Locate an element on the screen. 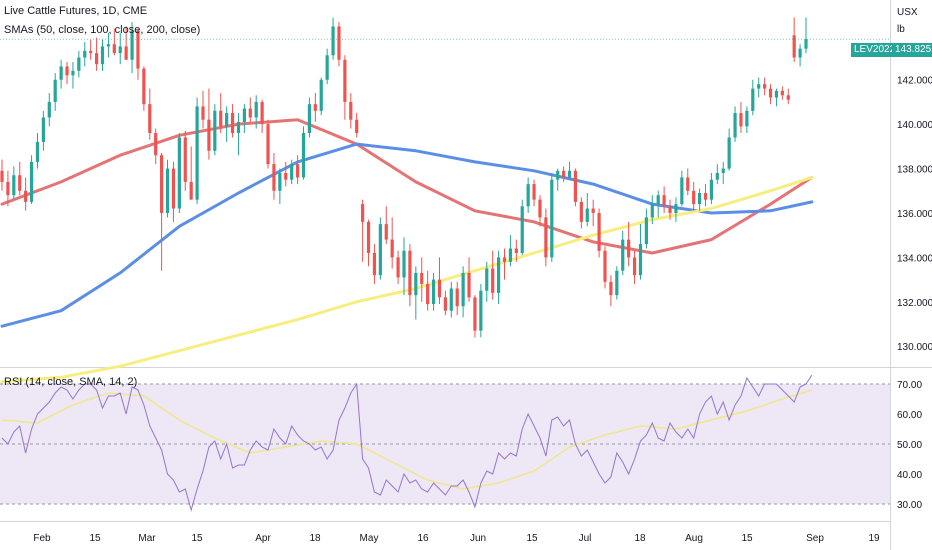  time-tick: 18 is located at coordinates (315, 538).